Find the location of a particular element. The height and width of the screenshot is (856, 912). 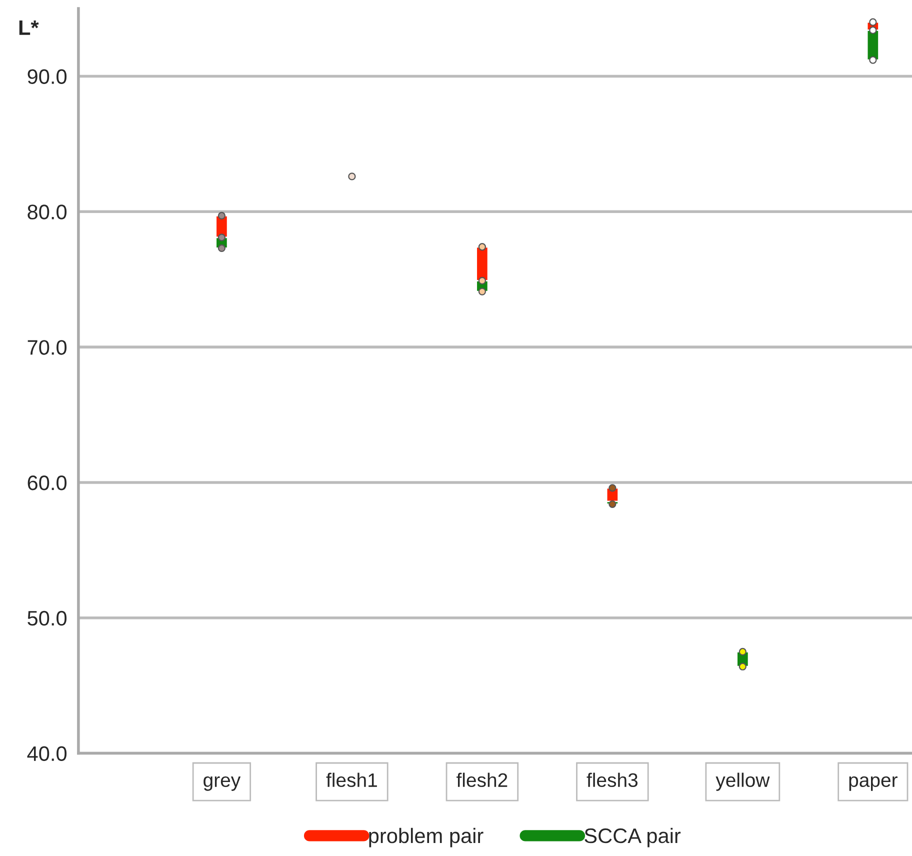

y-tick-label: 60.0 is located at coordinates (47, 482).